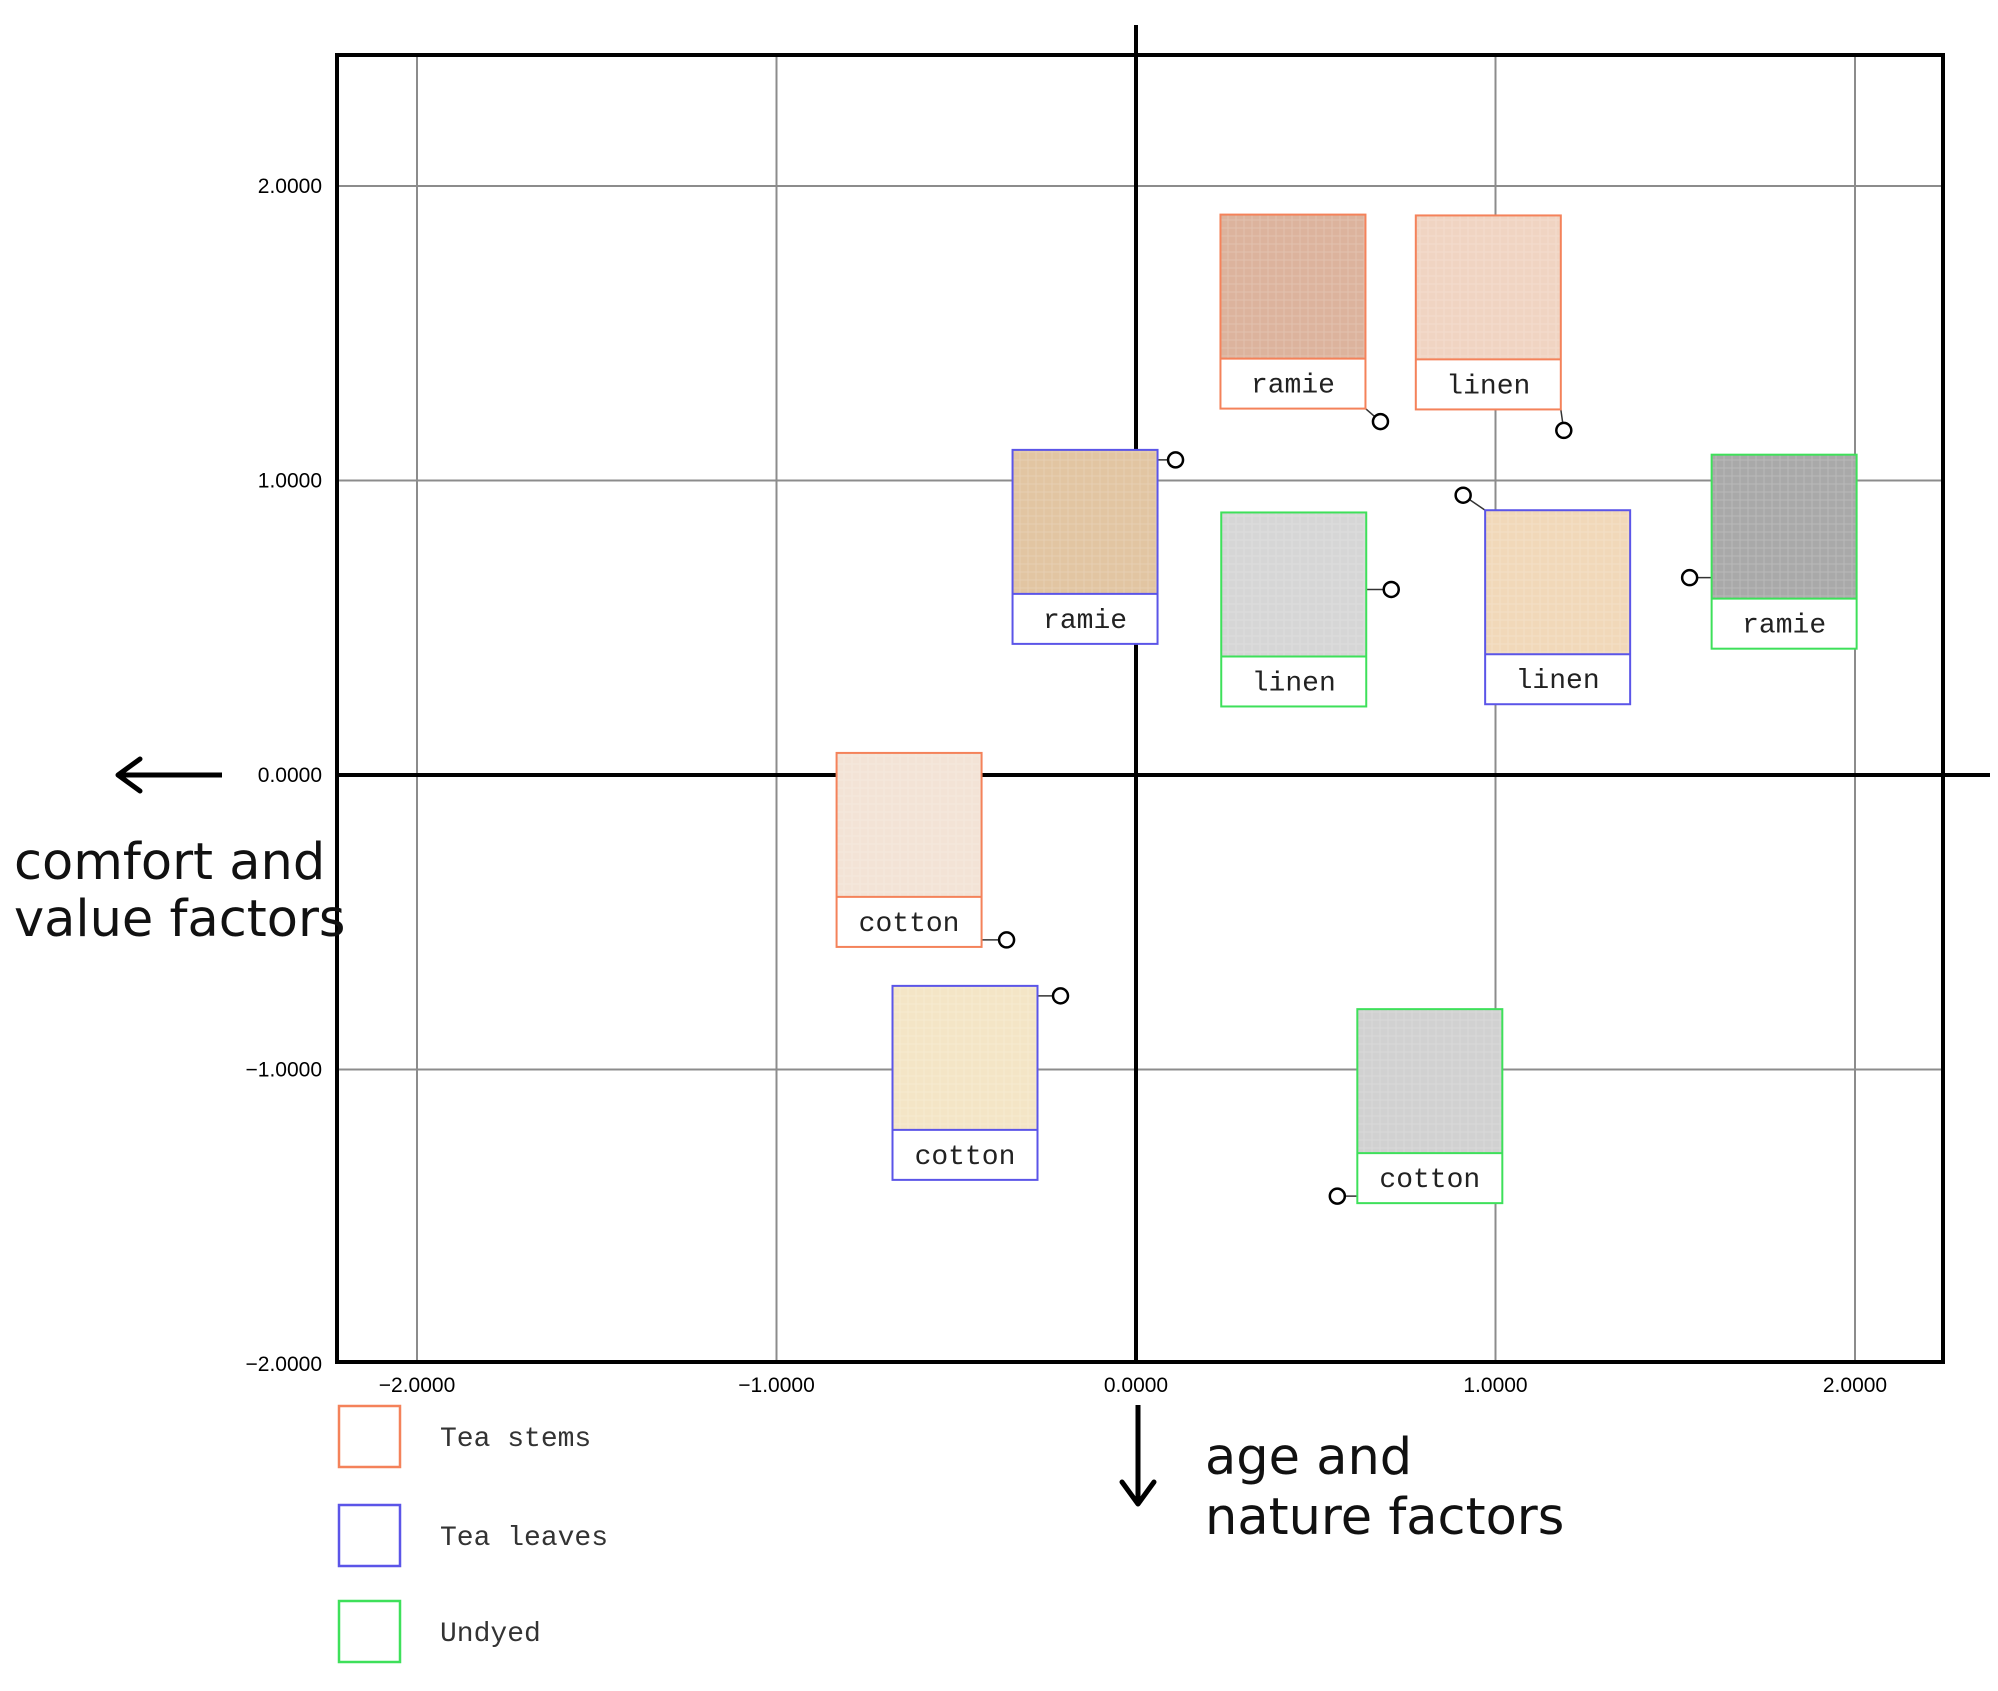 This screenshot has height=1691, width=1998. I want to click on left-arrow-icon, so click(168, 775).